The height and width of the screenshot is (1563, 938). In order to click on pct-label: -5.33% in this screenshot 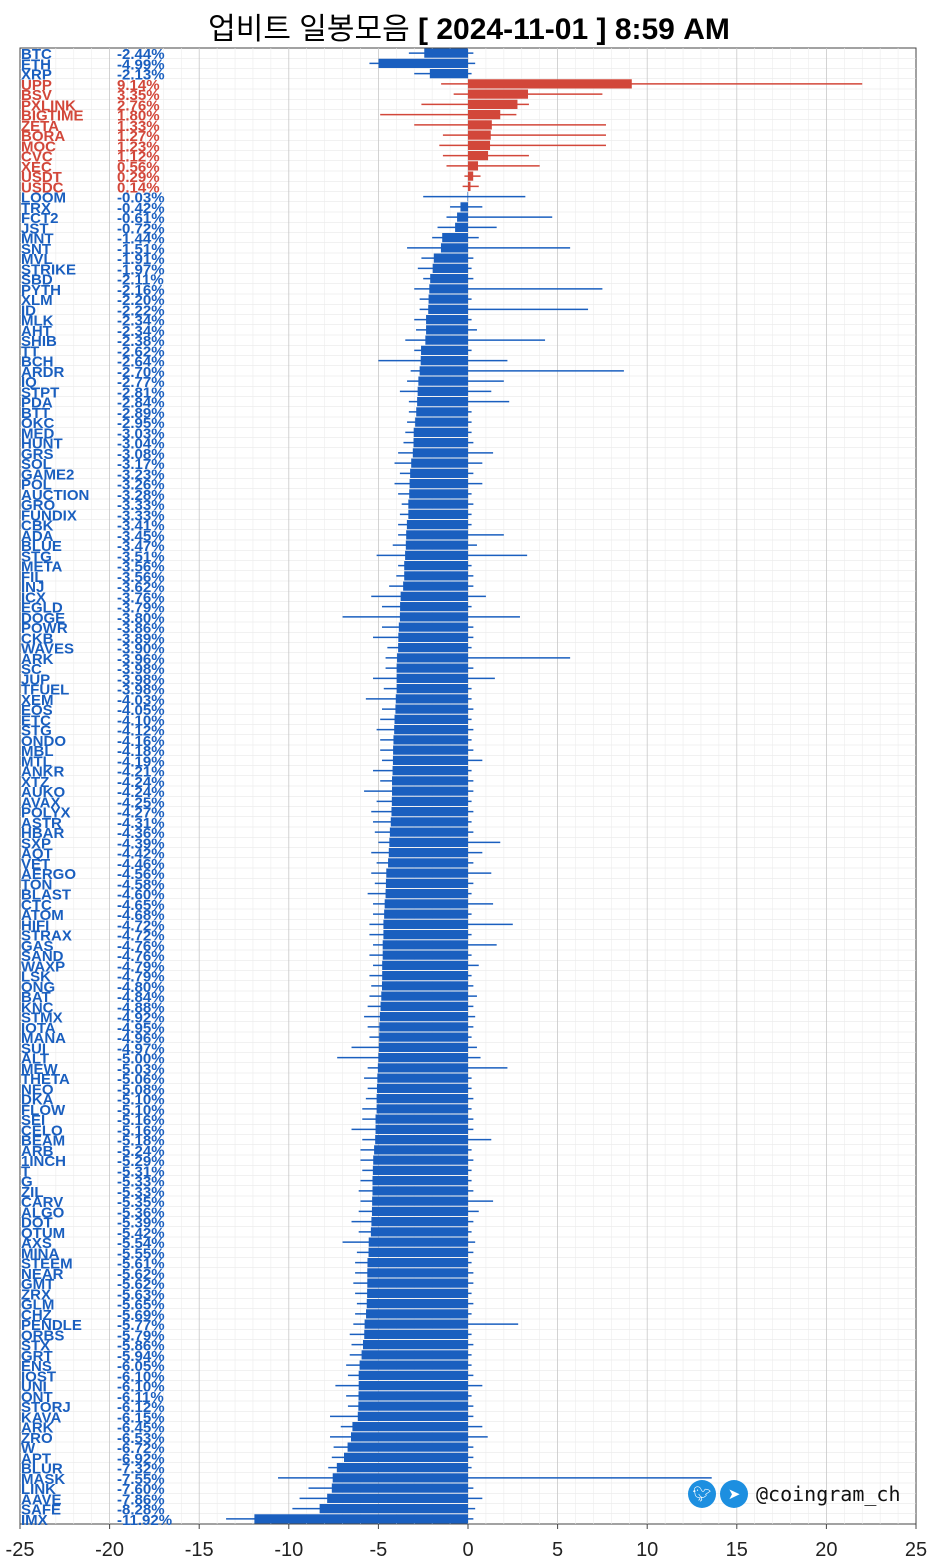, I will do `click(141, 1192)`.